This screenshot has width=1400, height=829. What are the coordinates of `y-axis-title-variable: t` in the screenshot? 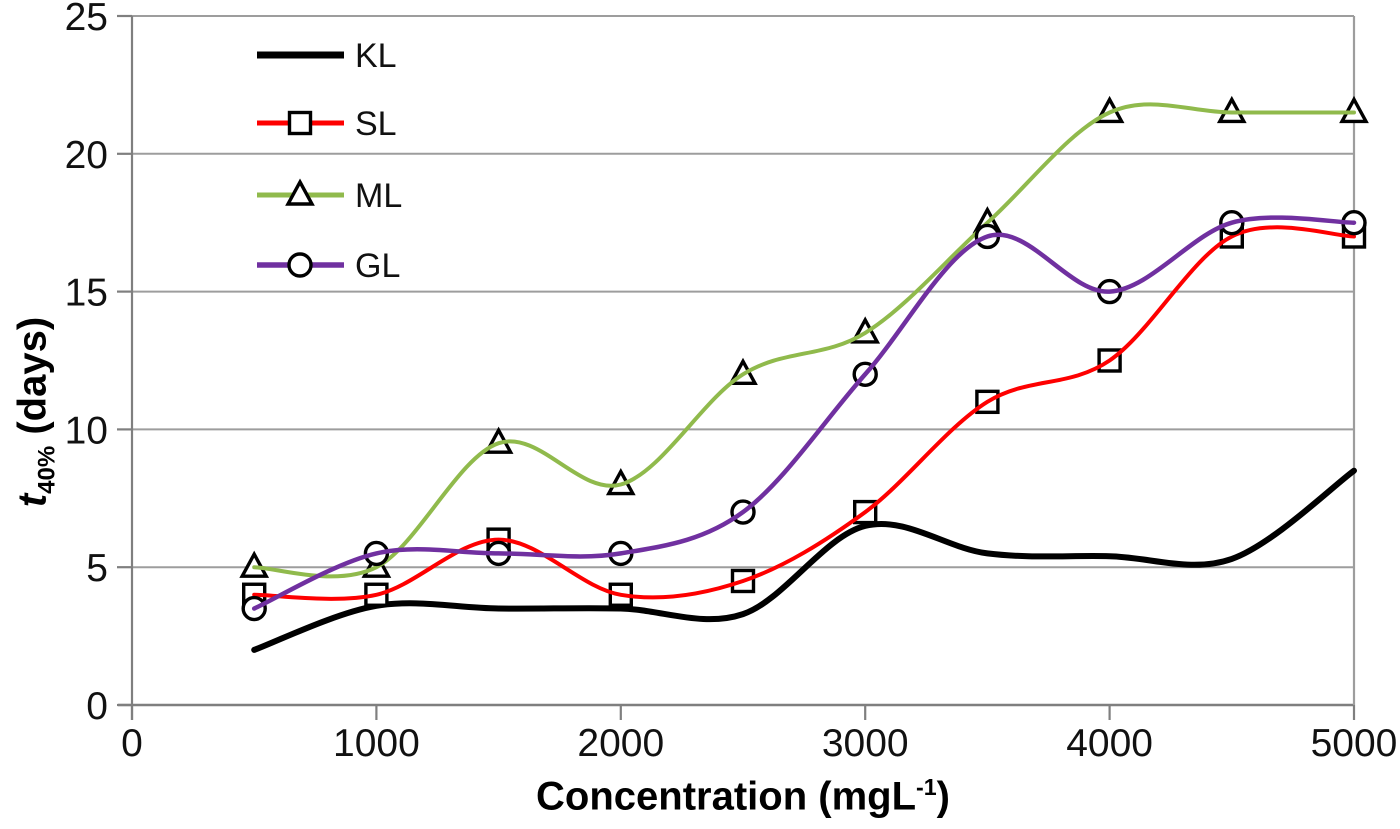 It's located at (32, 500).